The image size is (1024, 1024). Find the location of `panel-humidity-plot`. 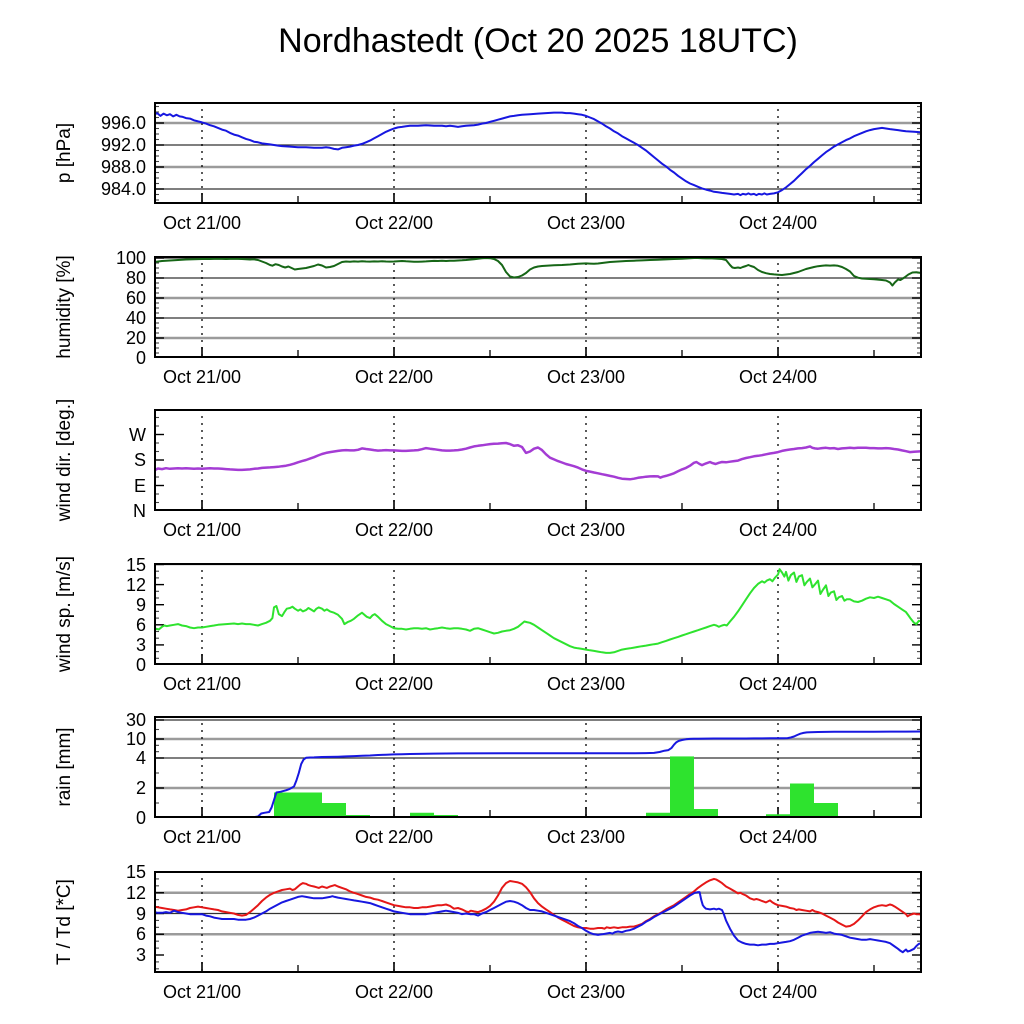

panel-humidity-plot is located at coordinates (538, 307).